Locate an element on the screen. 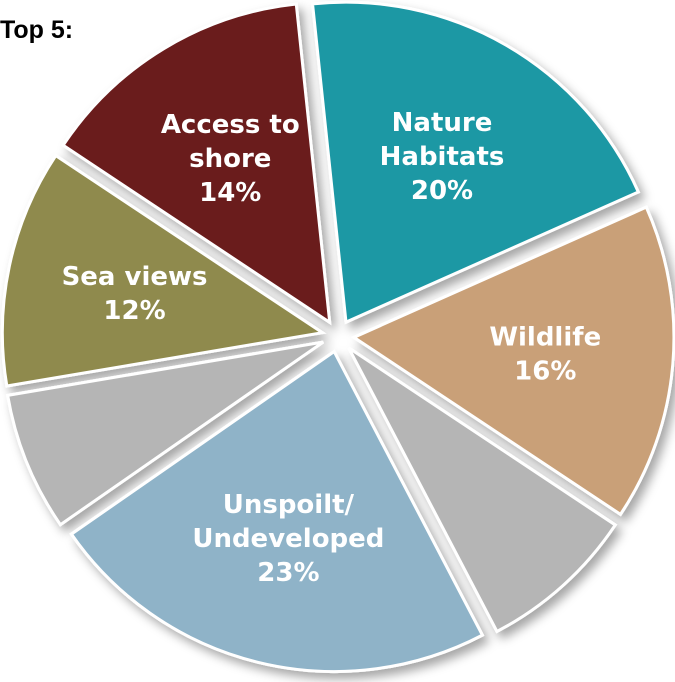 This screenshot has width=675, height=682. slice-category-label: shore is located at coordinates (230, 159).